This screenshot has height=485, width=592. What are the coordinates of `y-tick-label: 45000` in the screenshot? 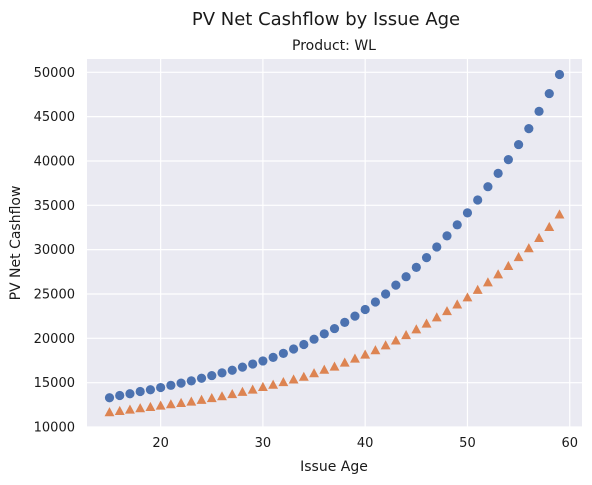 It's located at (54, 117).